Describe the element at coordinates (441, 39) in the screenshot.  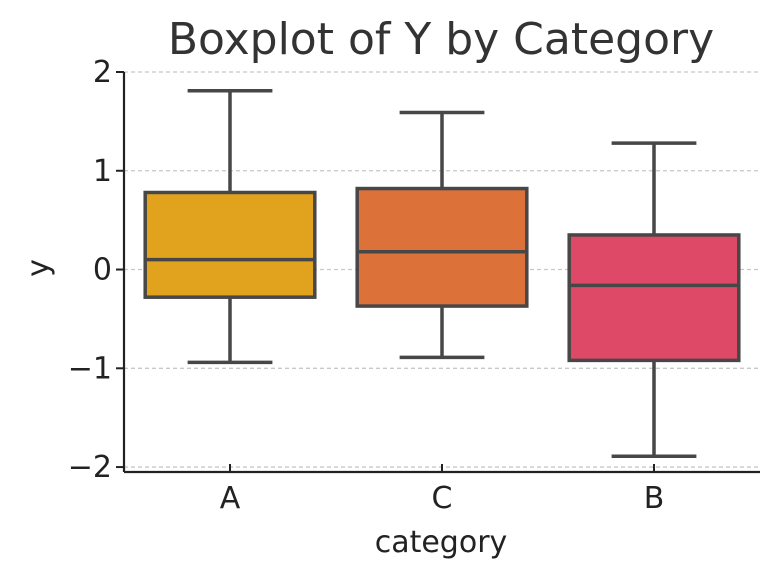
I see `chart-title: Boxplot of Y by Category` at that location.